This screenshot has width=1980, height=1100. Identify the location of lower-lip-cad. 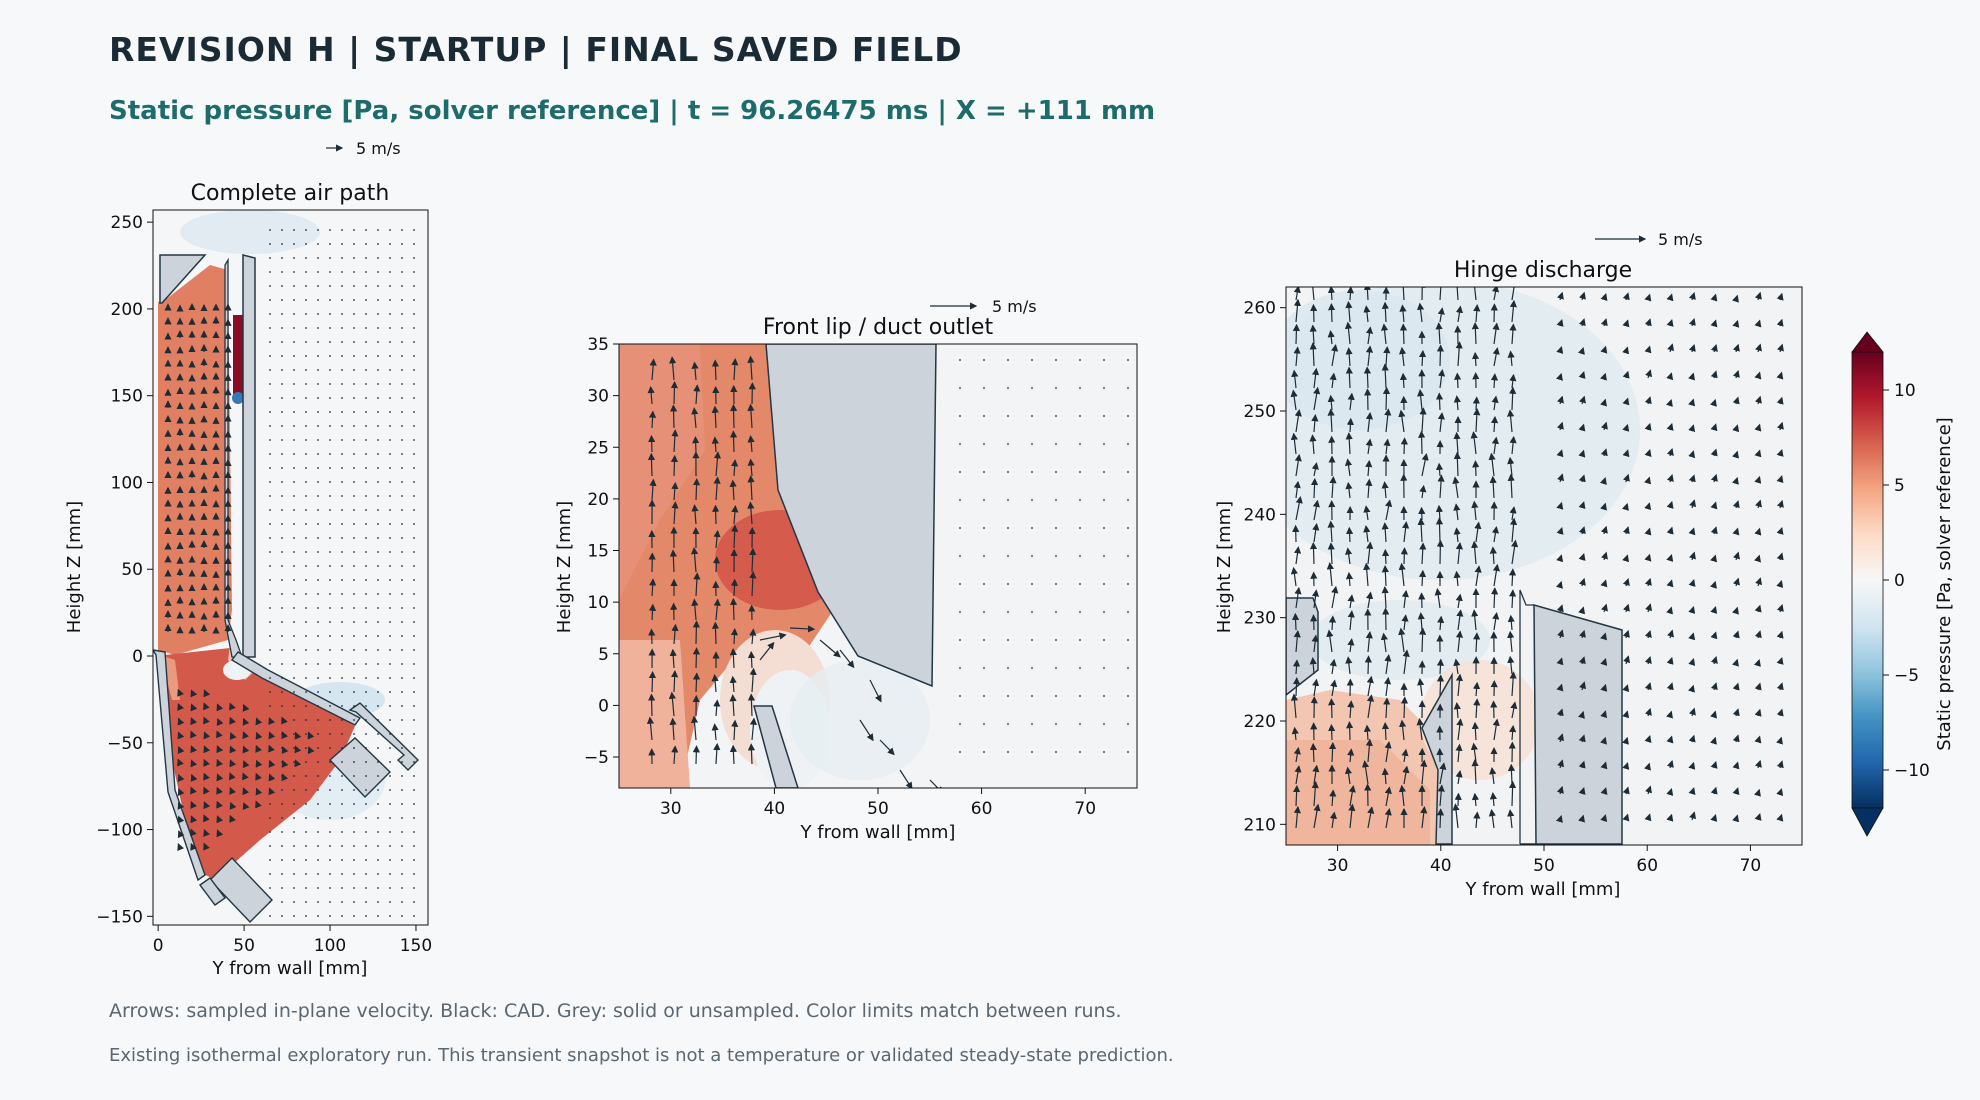
(776, 746).